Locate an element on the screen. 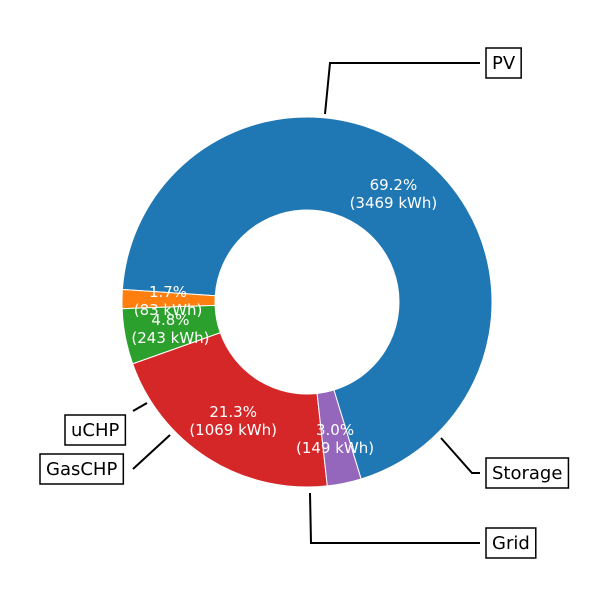 This screenshot has height=600, width=600. legend-box-storage: Storage is located at coordinates (527, 473).